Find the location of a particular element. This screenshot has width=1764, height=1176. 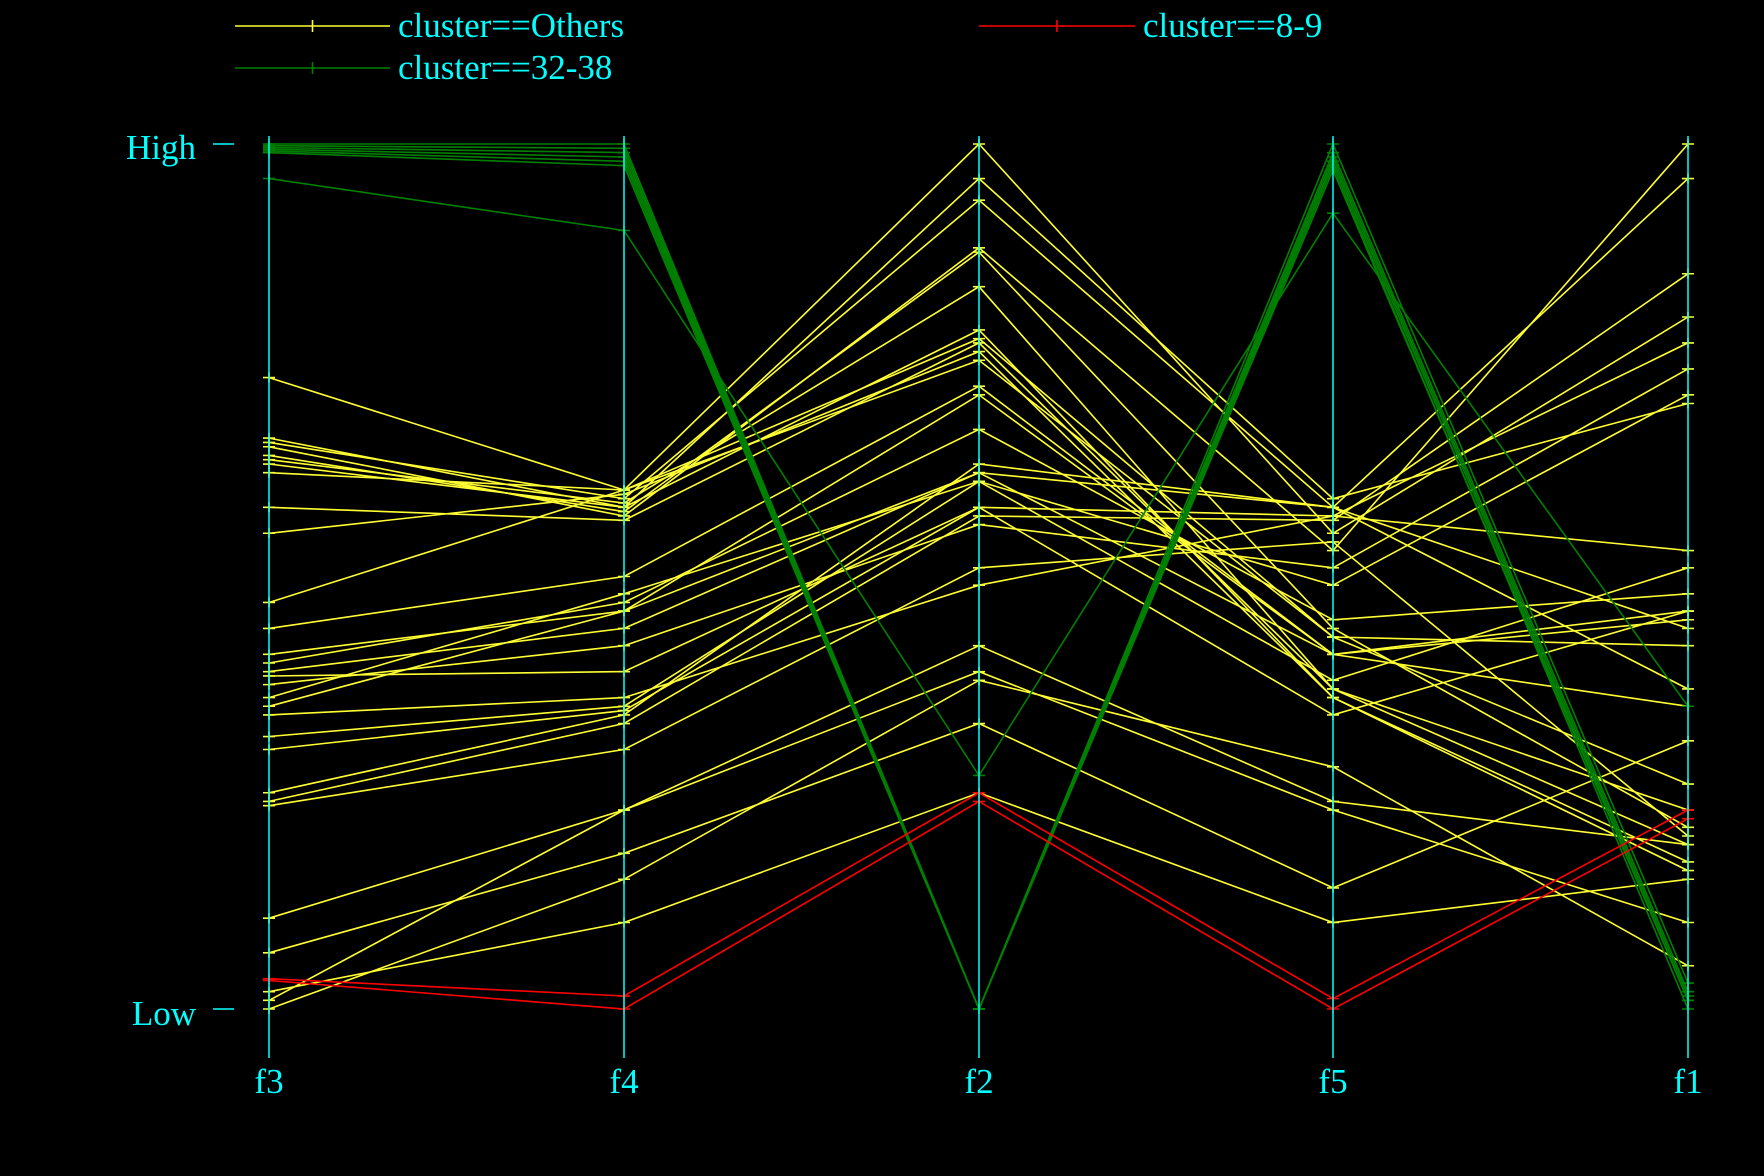

legend-item: cluster==Others is located at coordinates (429, 25).